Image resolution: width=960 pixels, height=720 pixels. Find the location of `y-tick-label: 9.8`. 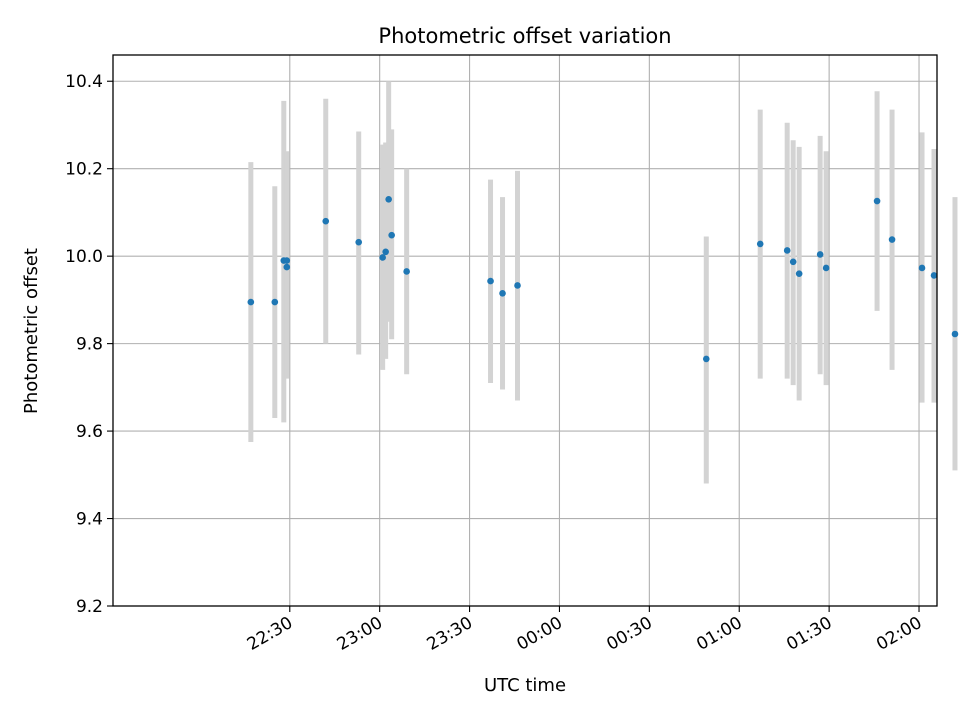

y-tick-label: 9.8 is located at coordinates (89, 345).